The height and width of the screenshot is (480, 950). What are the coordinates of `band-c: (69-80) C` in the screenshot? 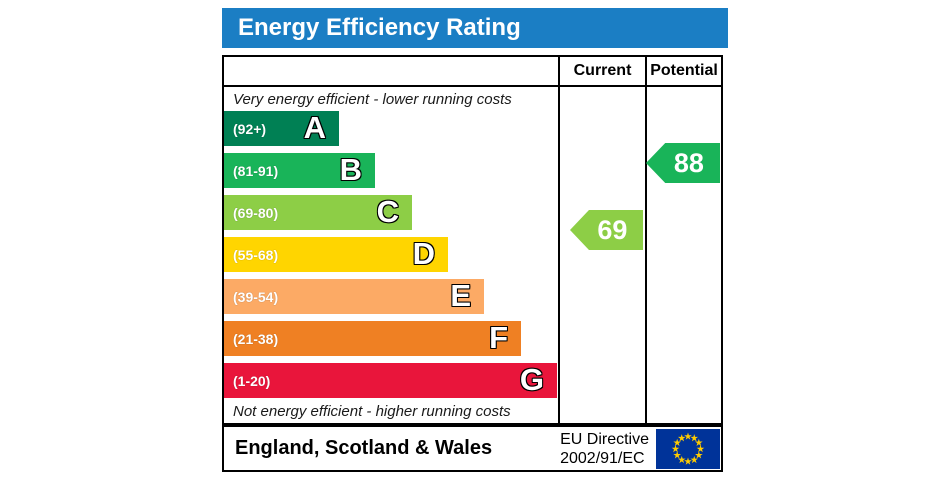 It's located at (391, 212).